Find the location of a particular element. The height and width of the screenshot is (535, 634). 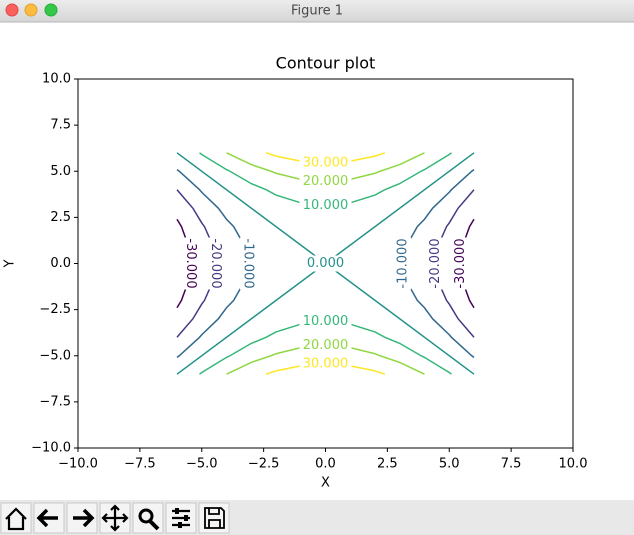

x-axis-label: X is located at coordinates (325, 483).